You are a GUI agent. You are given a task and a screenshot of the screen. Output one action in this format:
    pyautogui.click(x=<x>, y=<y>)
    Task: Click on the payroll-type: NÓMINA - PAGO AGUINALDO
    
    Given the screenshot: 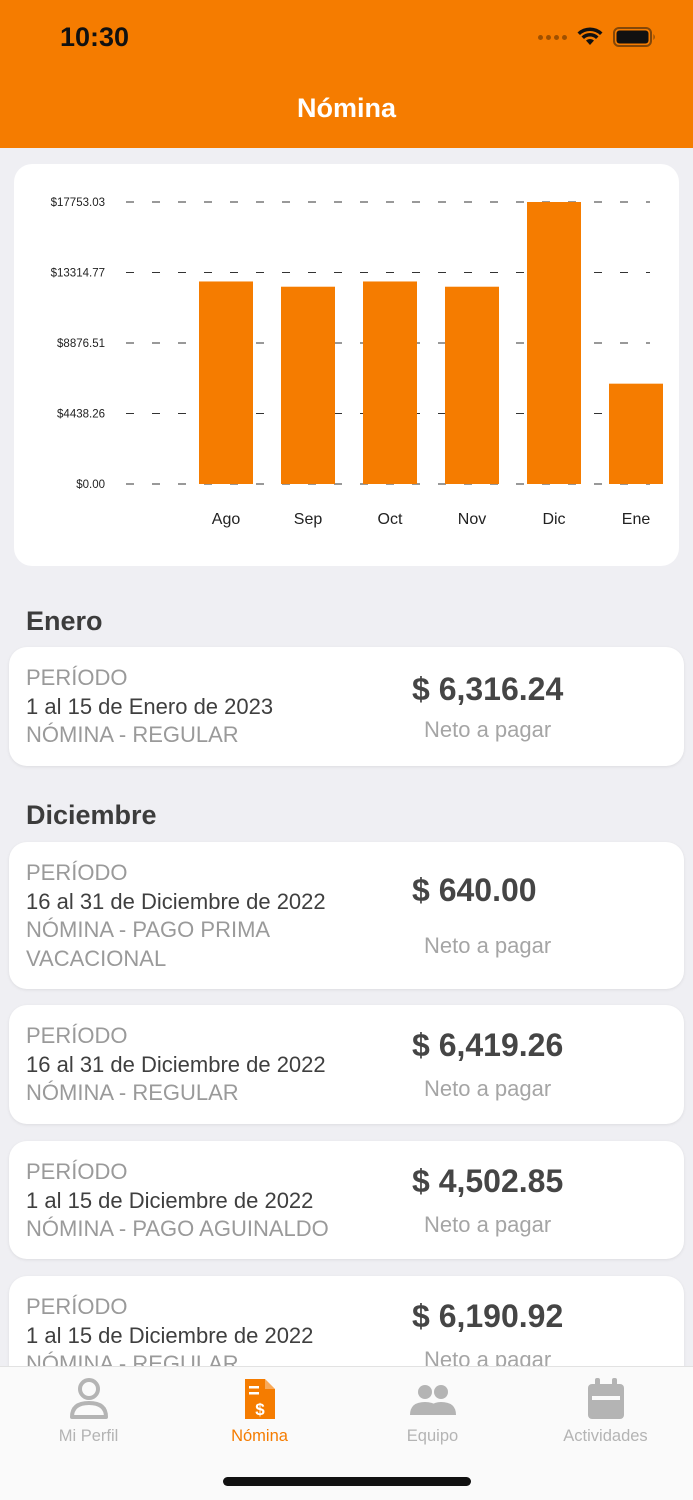 What is the action you would take?
    pyautogui.click(x=177, y=1228)
    